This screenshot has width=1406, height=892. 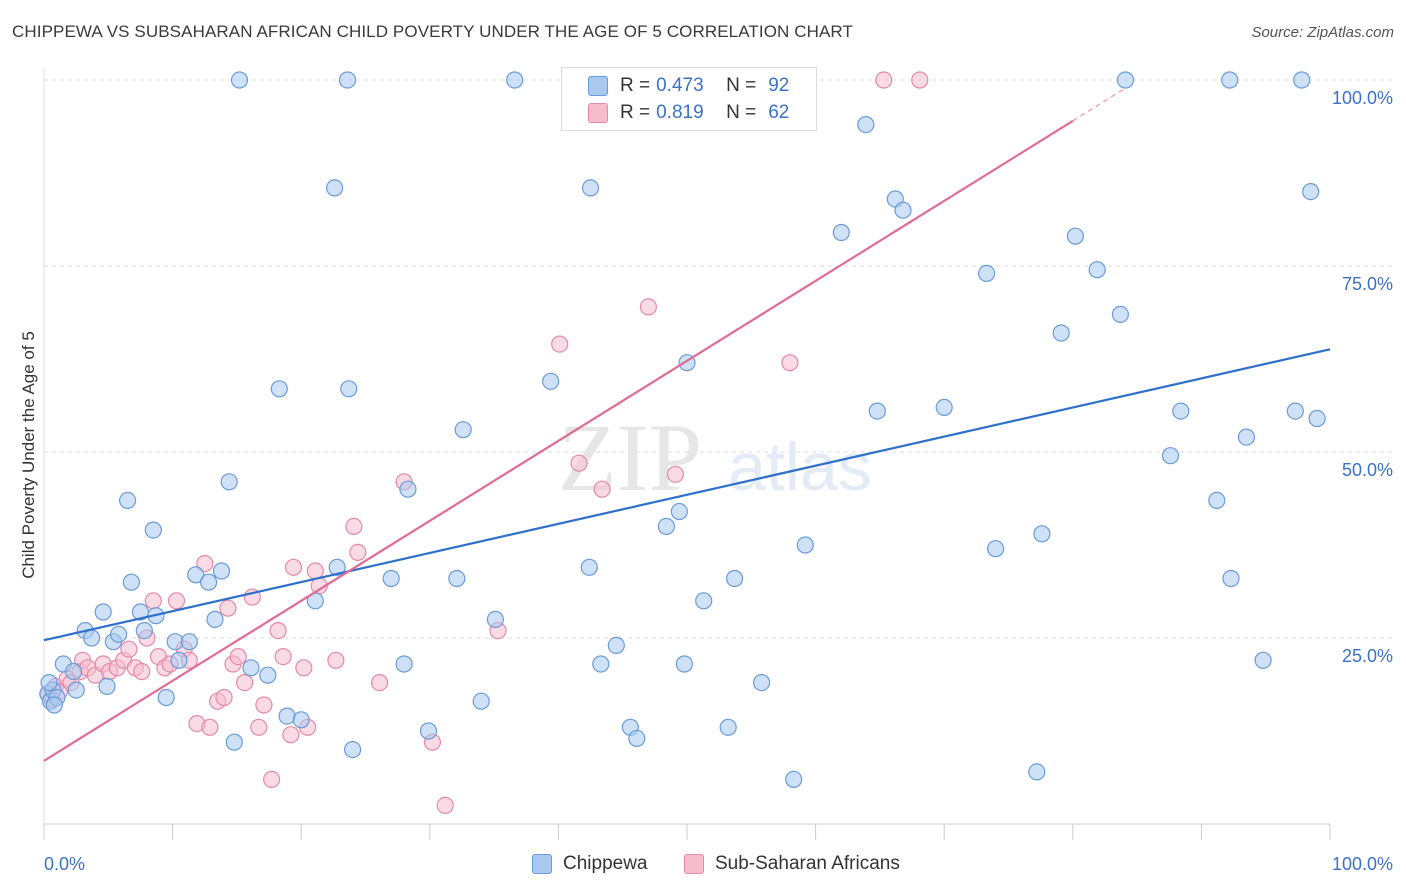 What do you see at coordinates (779, 85) in the screenshot?
I see `legend-n-value-chippewa: 92` at bounding box center [779, 85].